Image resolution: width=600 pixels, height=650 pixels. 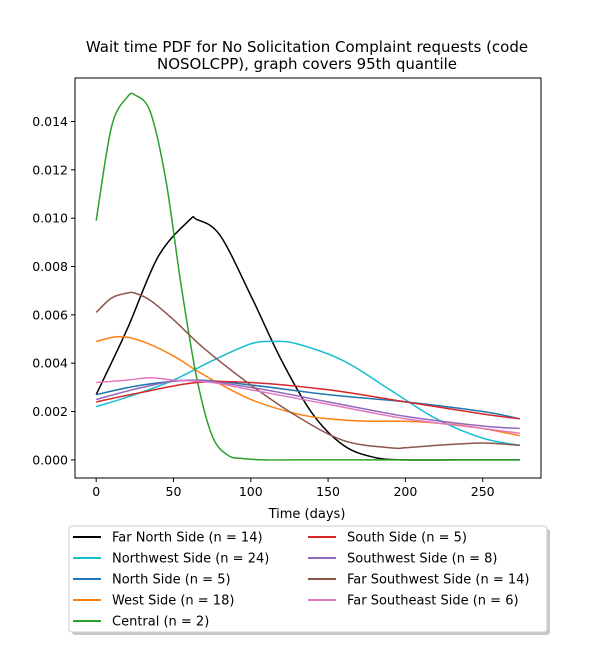 I want to click on series-line-southwest-side, so click(x=307, y=404).